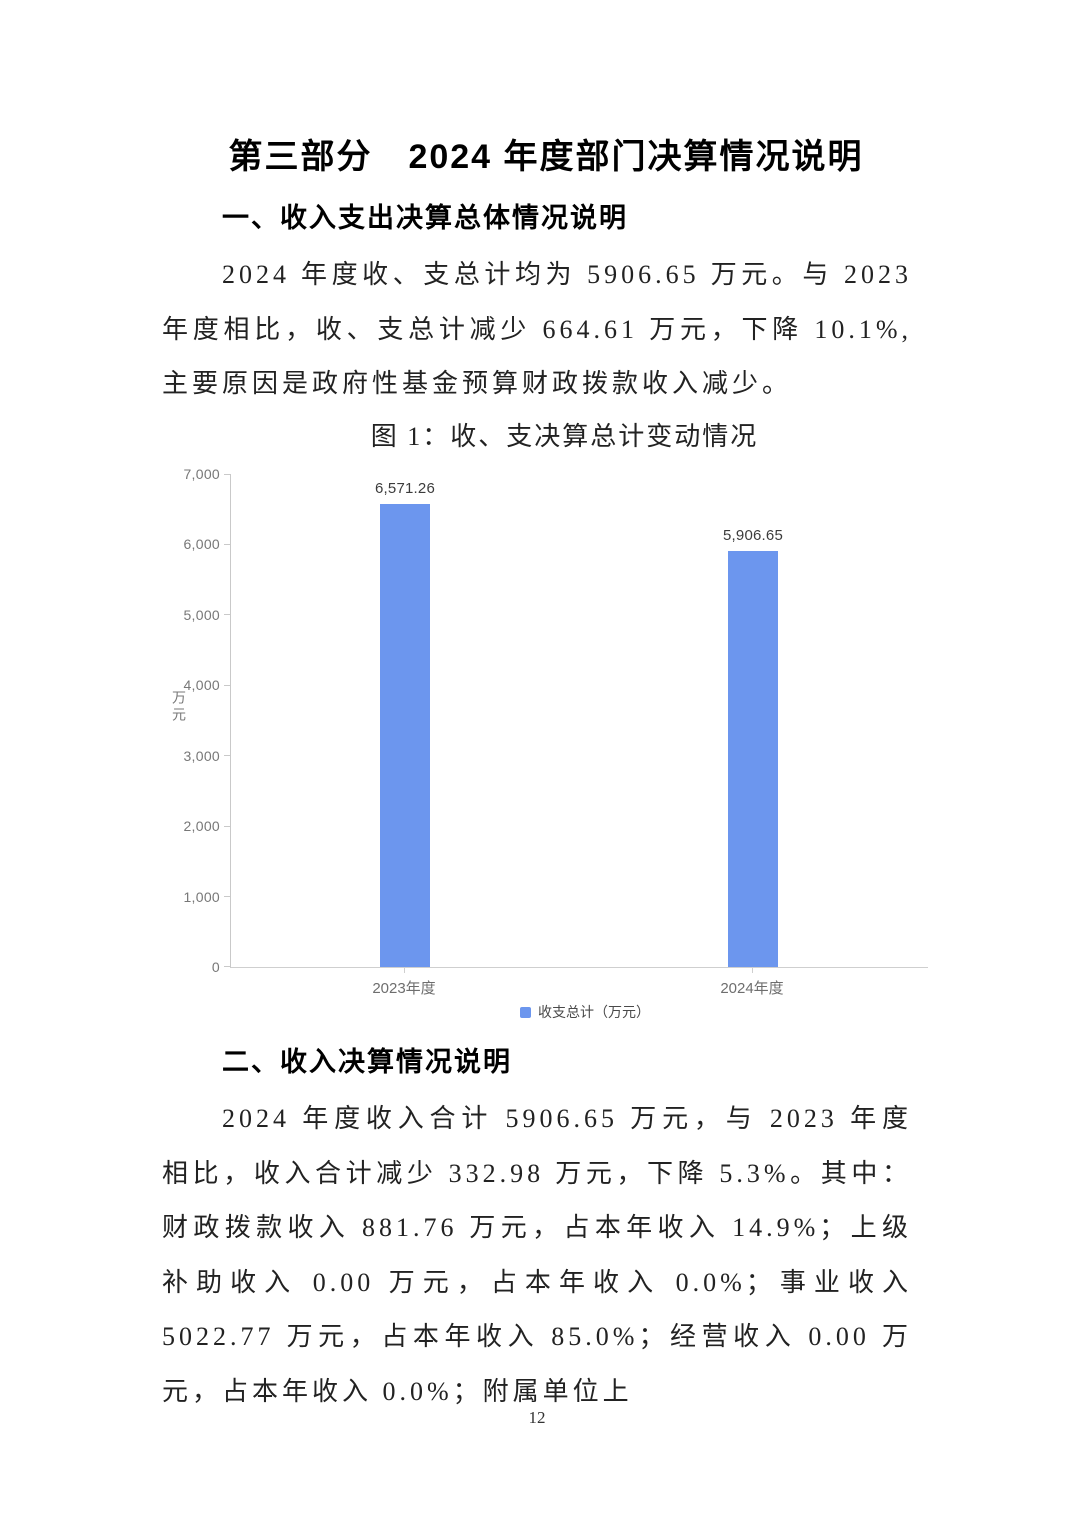  I want to click on y-tick-label: 7,000, so click(201, 474).